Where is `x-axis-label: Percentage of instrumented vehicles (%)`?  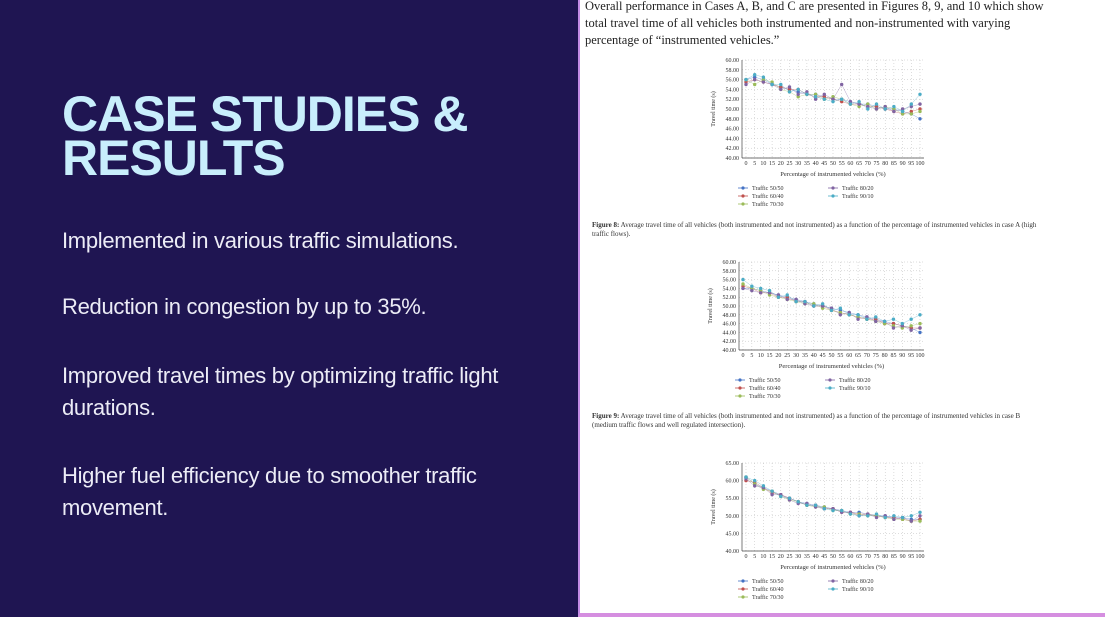 x-axis-label: Percentage of instrumented vehicles (%) is located at coordinates (832, 174).